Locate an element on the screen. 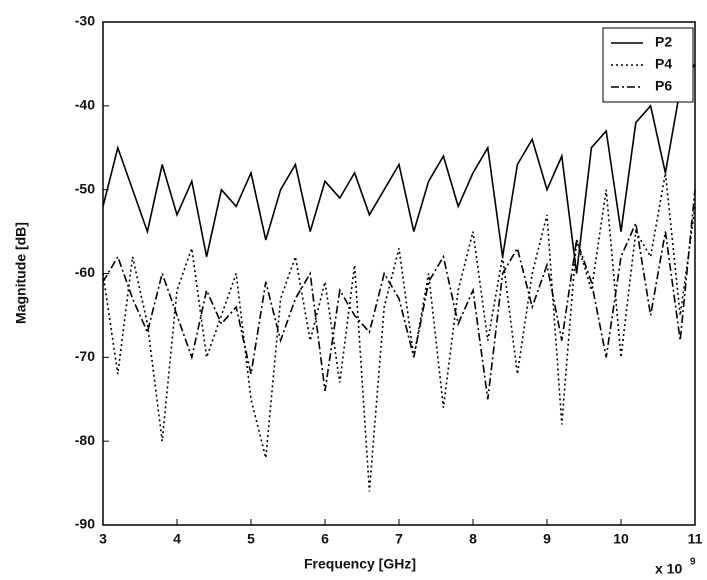 The height and width of the screenshot is (580, 707). legend-label: P6 is located at coordinates (663, 86).